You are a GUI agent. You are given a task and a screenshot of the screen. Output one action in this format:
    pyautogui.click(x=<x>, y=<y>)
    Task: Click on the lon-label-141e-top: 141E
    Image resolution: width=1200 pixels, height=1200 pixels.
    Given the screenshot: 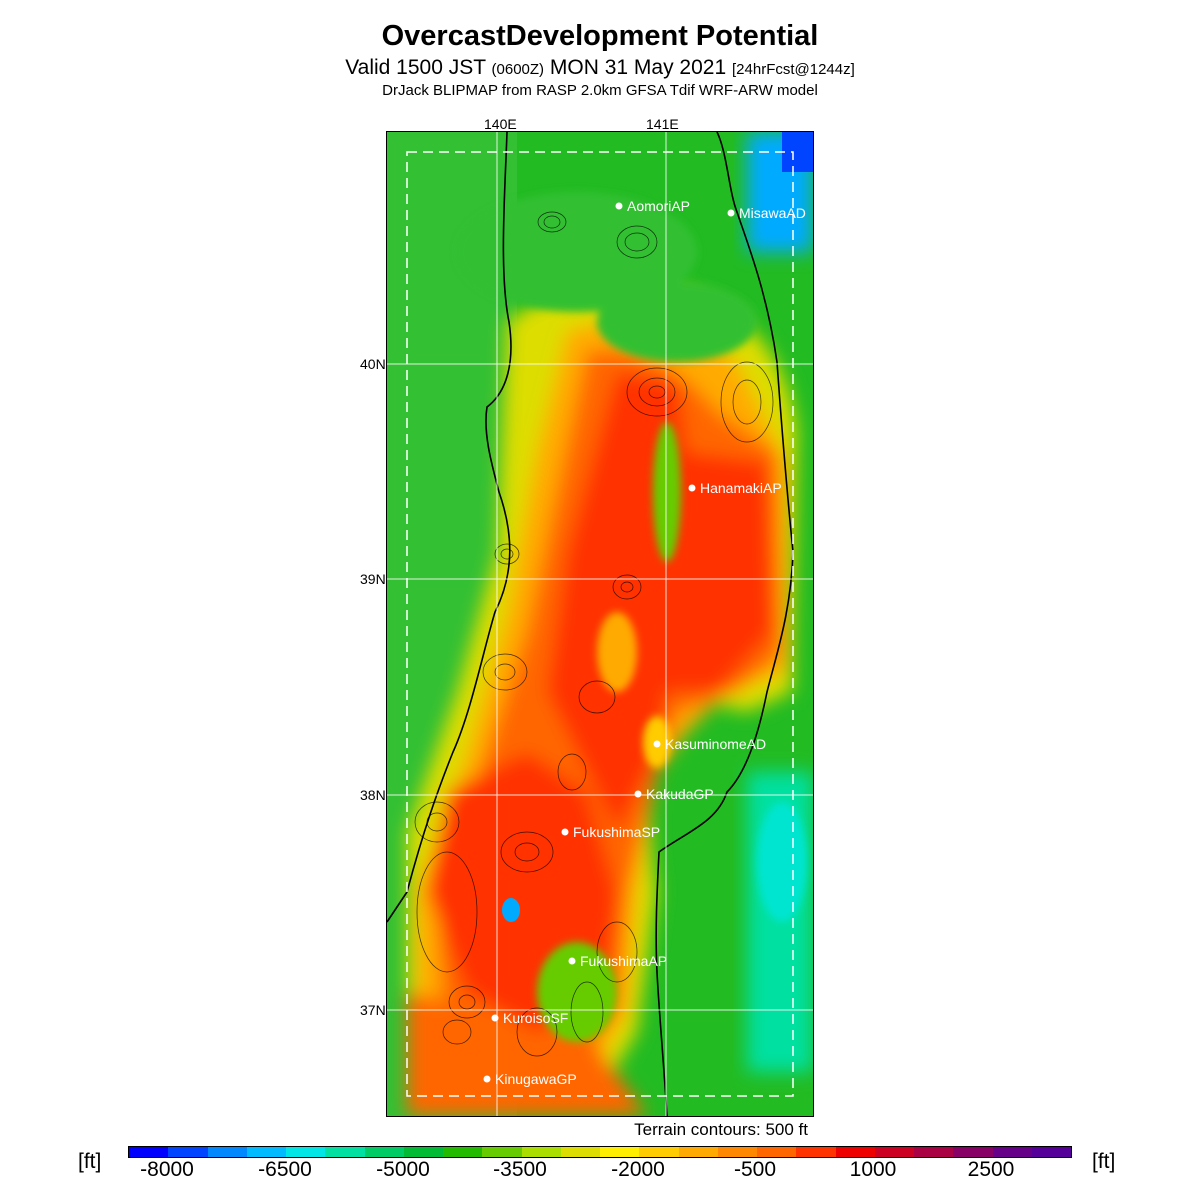 What is the action you would take?
    pyautogui.click(x=662, y=124)
    